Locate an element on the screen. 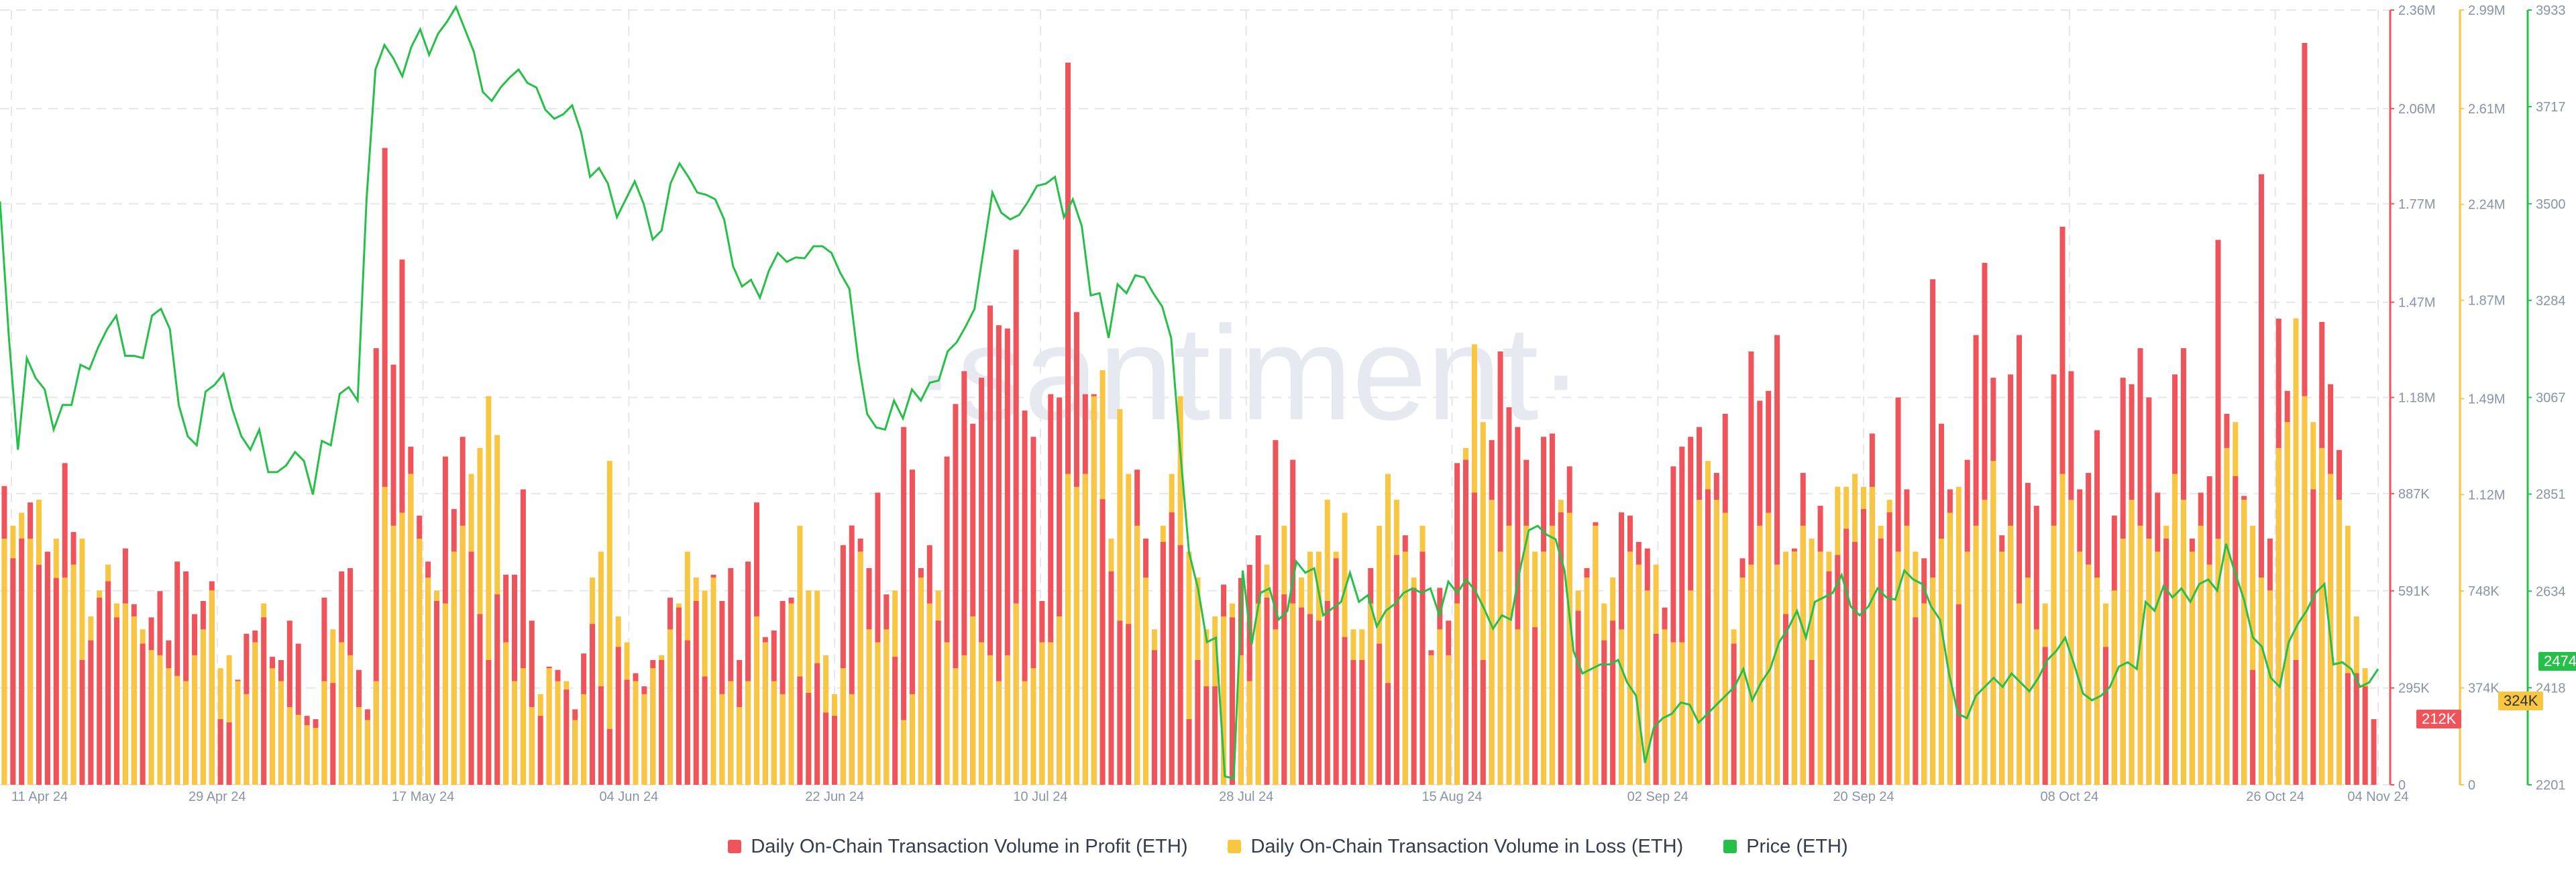  x-tick-label: 11 Apr 24 is located at coordinates (39, 797).